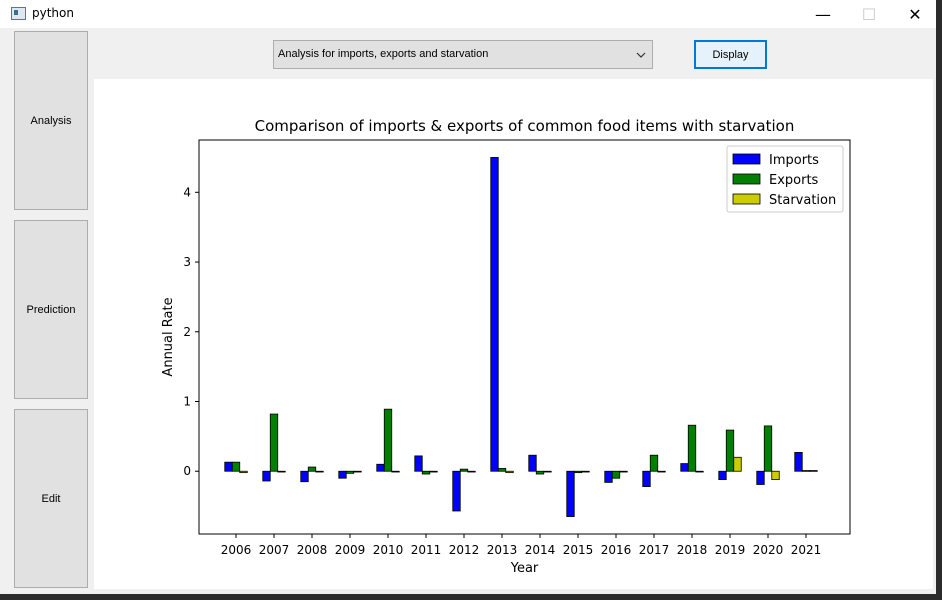  What do you see at coordinates (395, 471) in the screenshot?
I see `bar-starvation-2010` at bounding box center [395, 471].